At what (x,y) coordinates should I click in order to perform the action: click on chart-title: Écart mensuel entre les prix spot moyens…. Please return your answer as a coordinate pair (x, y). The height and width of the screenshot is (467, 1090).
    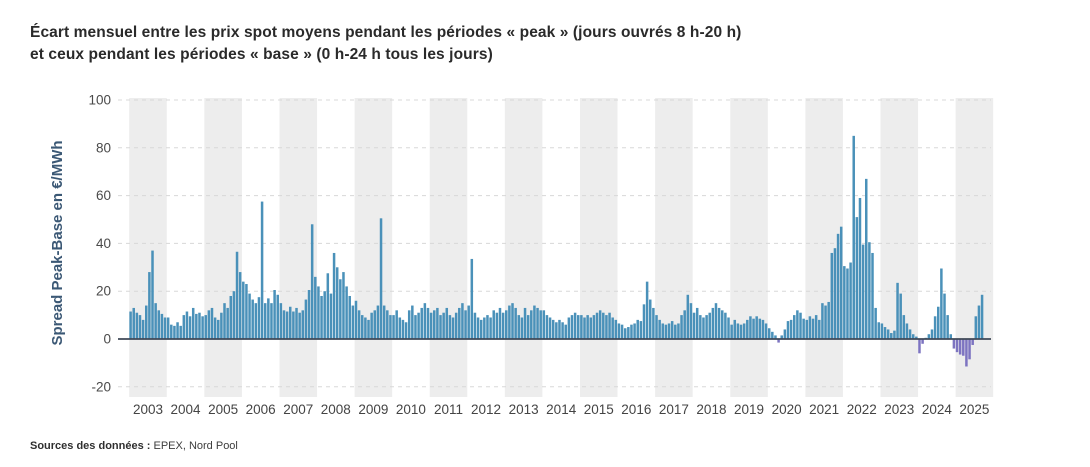
    Looking at the image, I should click on (385, 44).